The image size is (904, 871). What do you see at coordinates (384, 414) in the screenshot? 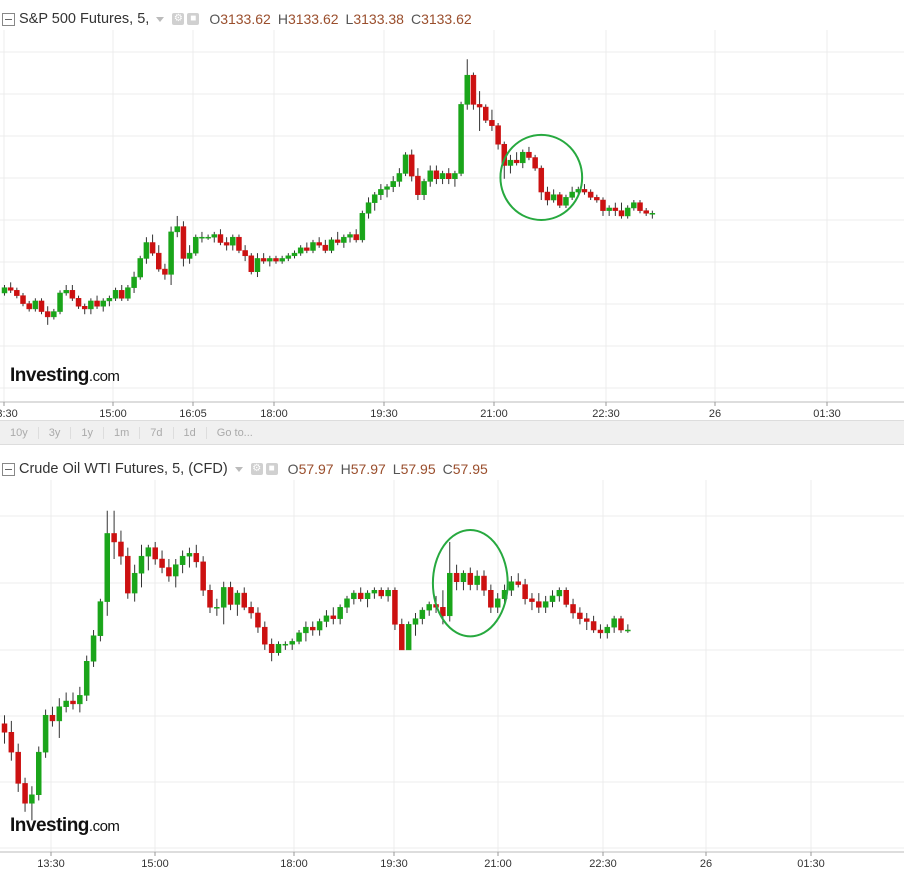
I see `x-tick-label: 19:30` at bounding box center [384, 414].